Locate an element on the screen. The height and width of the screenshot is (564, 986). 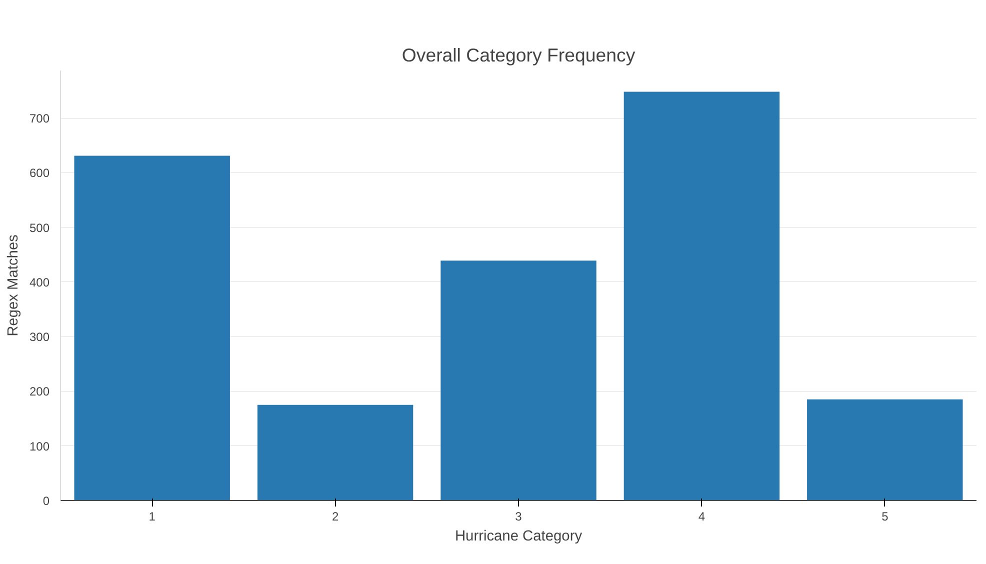
x-tick-label: 3 is located at coordinates (518, 517).